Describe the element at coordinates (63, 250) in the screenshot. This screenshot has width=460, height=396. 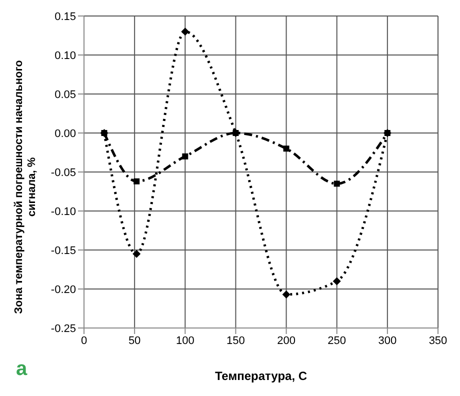
I see `y-tick-label: -0.15` at that location.